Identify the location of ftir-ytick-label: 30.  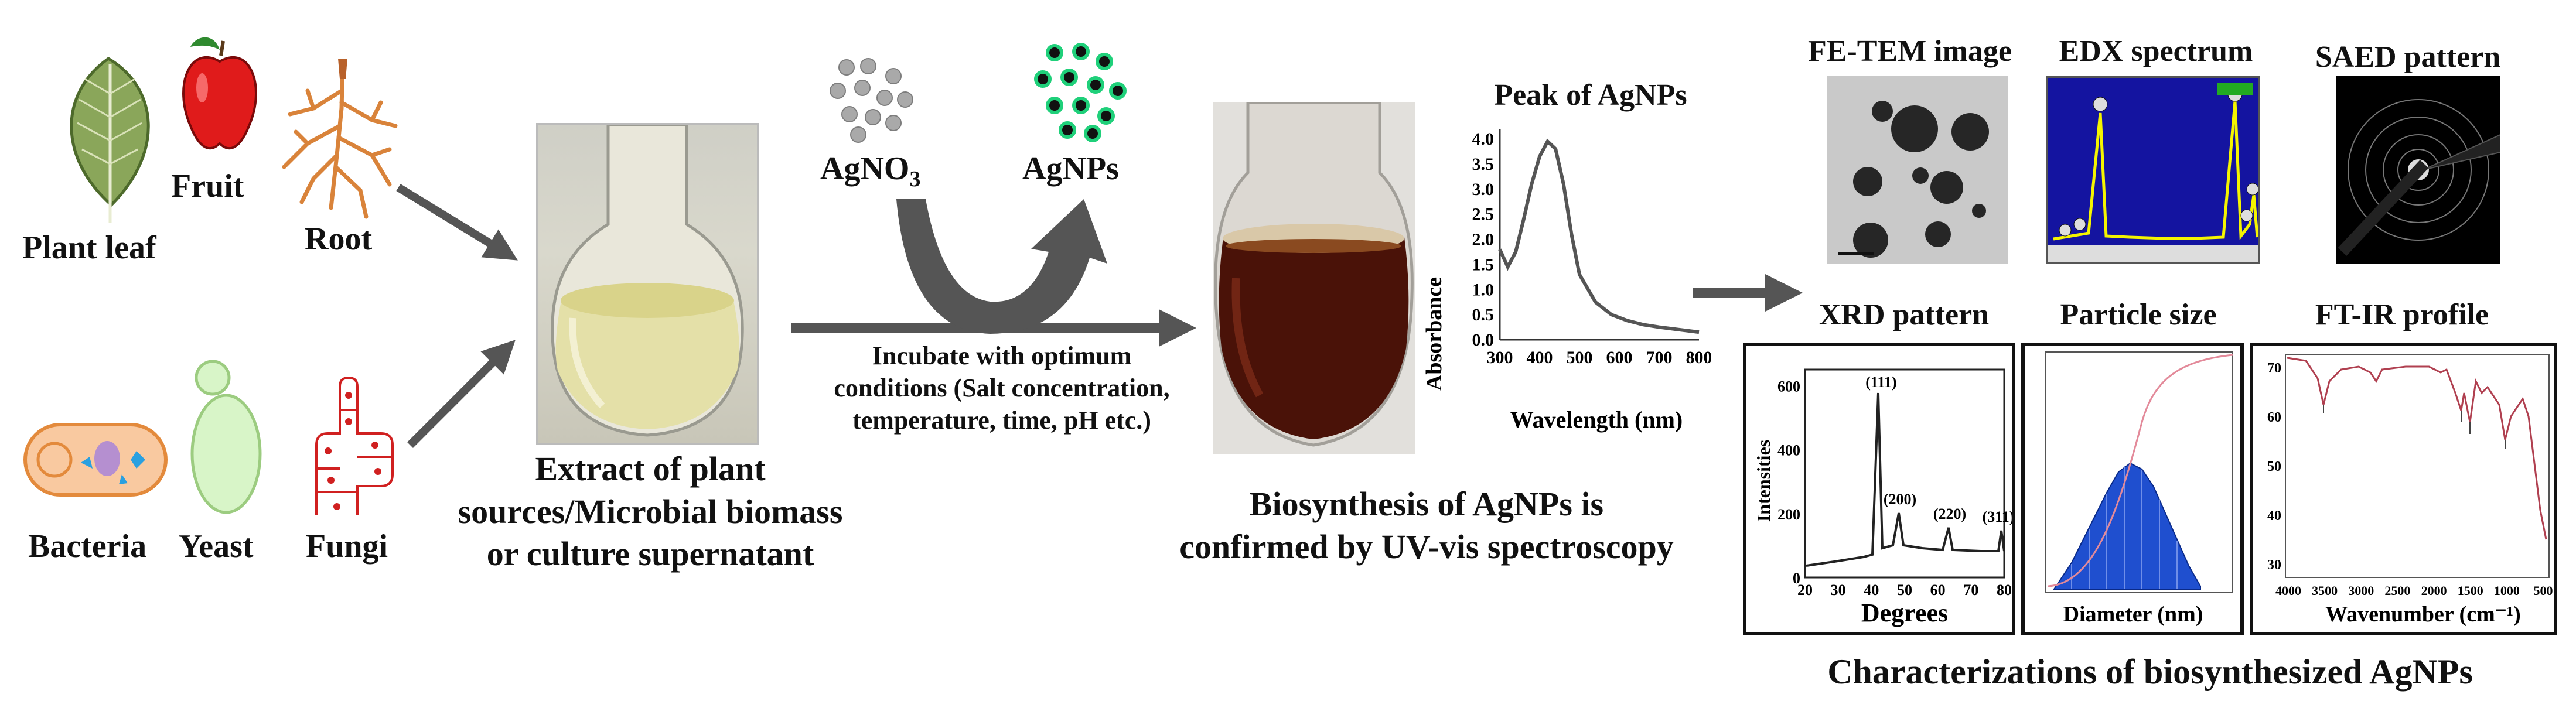
(2274, 565).